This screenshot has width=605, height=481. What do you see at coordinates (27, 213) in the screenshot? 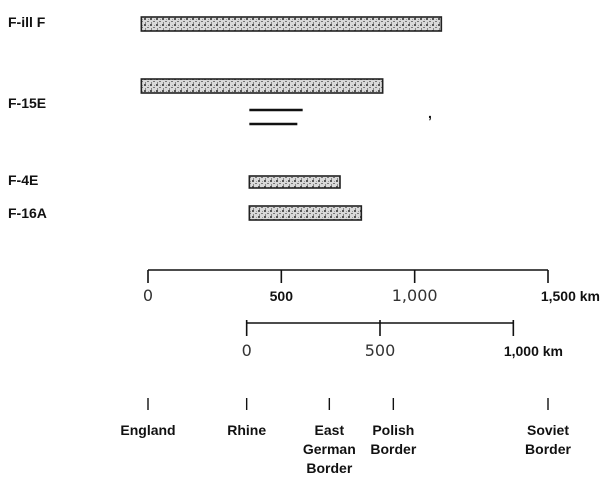
I see `aircraft-label: F-16A` at bounding box center [27, 213].